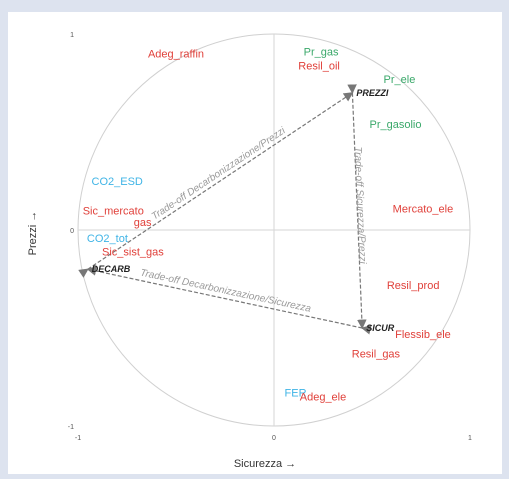 This screenshot has width=509, height=479. Describe the element at coordinates (225, 291) in the screenshot. I see `trade-off-label: Trade-off Decarbonizzazione/Sicurezza` at that location.